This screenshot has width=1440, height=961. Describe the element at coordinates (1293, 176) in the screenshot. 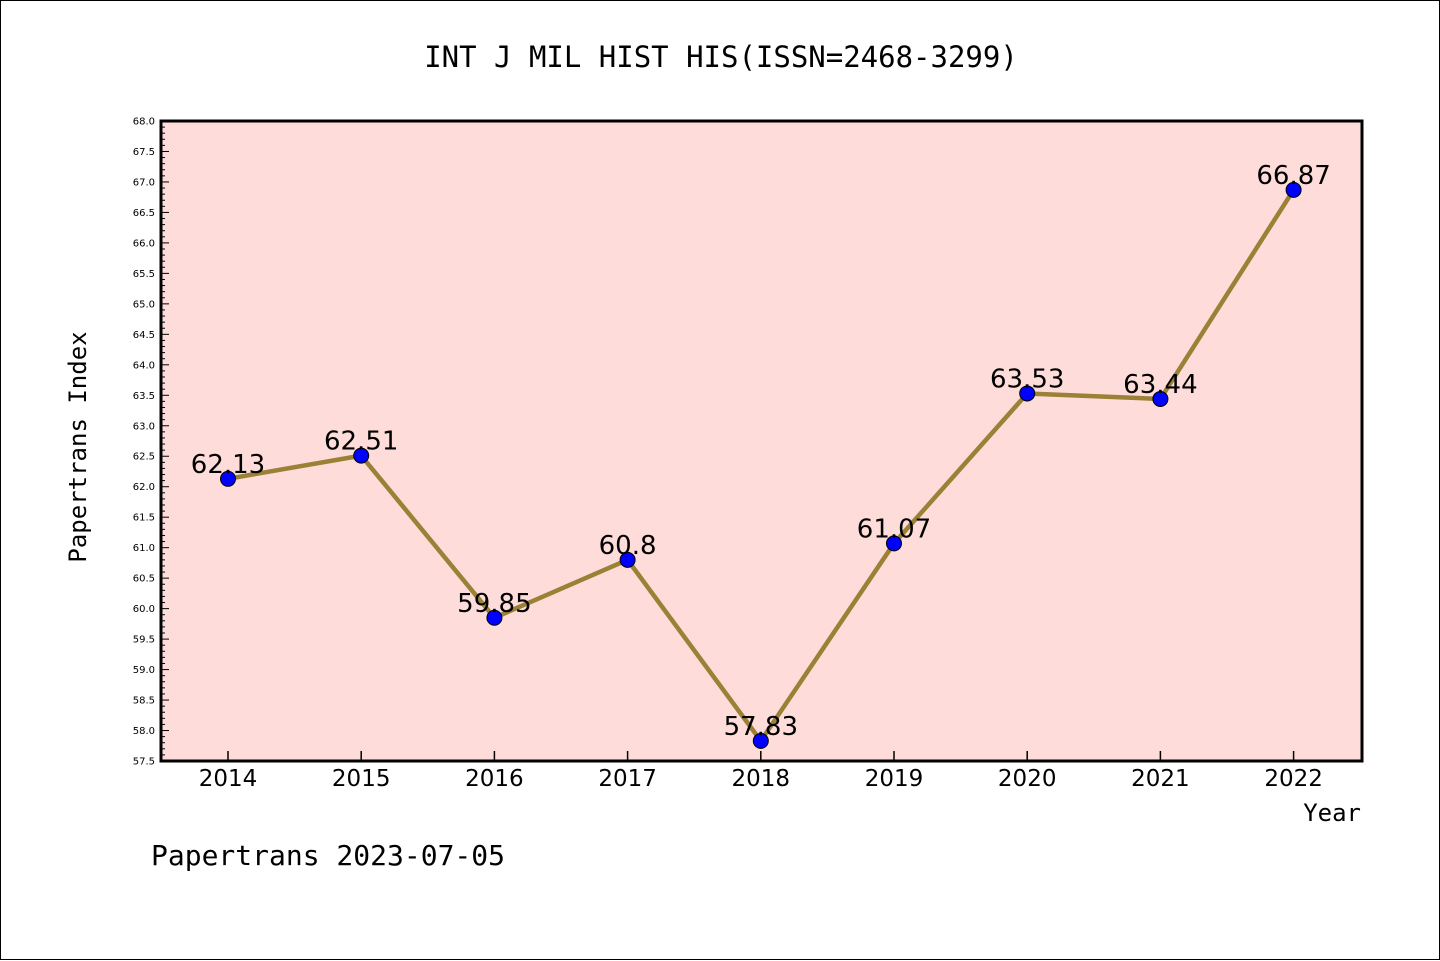

I see `data-label: 66.87` at that location.